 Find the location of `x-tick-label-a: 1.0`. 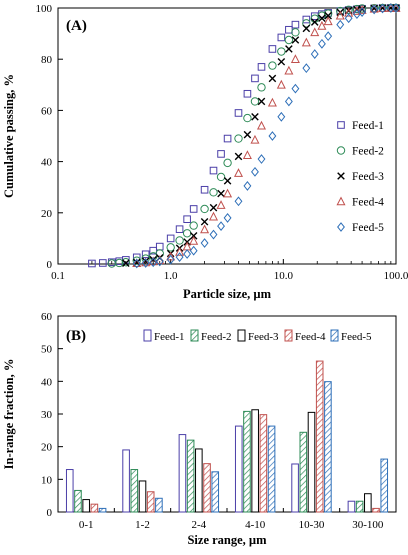

x-tick-label-a: 1.0 is located at coordinates (171, 276).